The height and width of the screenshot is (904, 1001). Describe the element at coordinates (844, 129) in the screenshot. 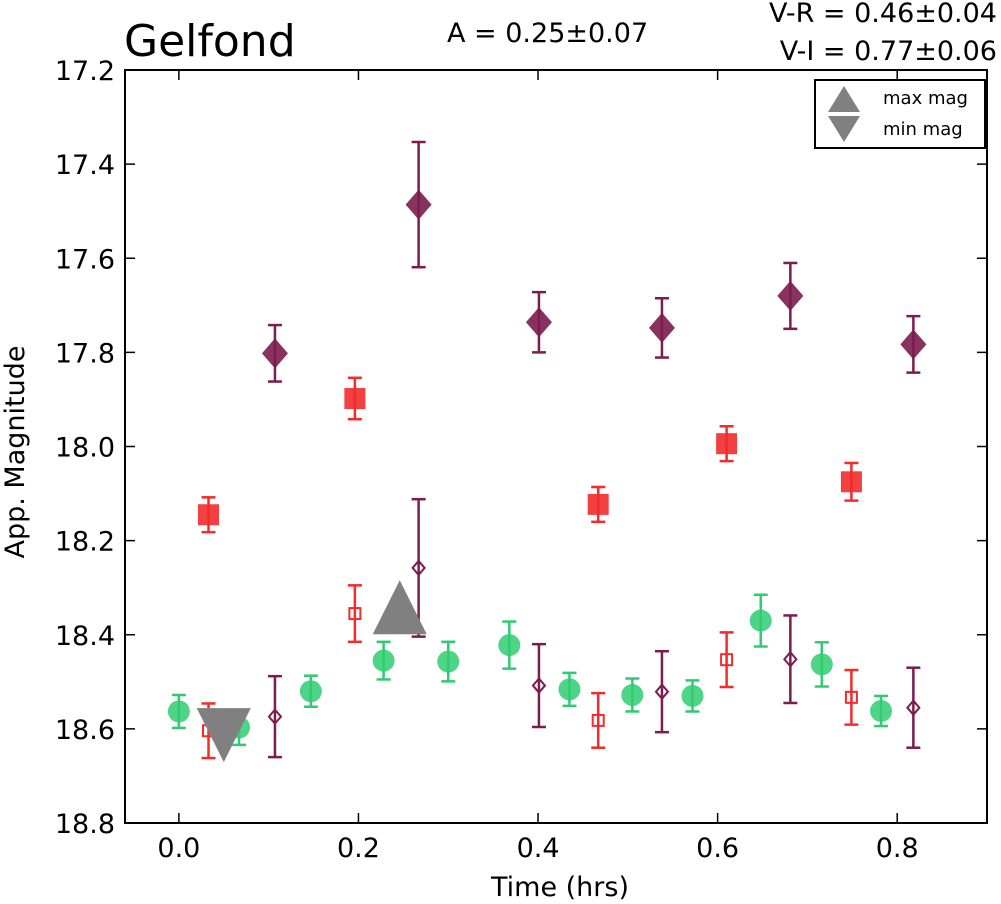

I see `legend-min-mag-marker` at that location.